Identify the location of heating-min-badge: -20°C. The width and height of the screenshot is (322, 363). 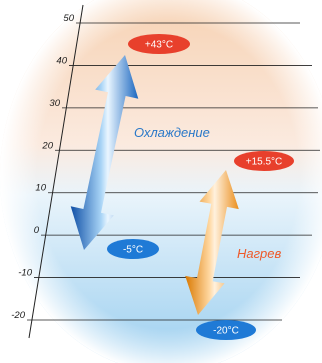
(226, 330).